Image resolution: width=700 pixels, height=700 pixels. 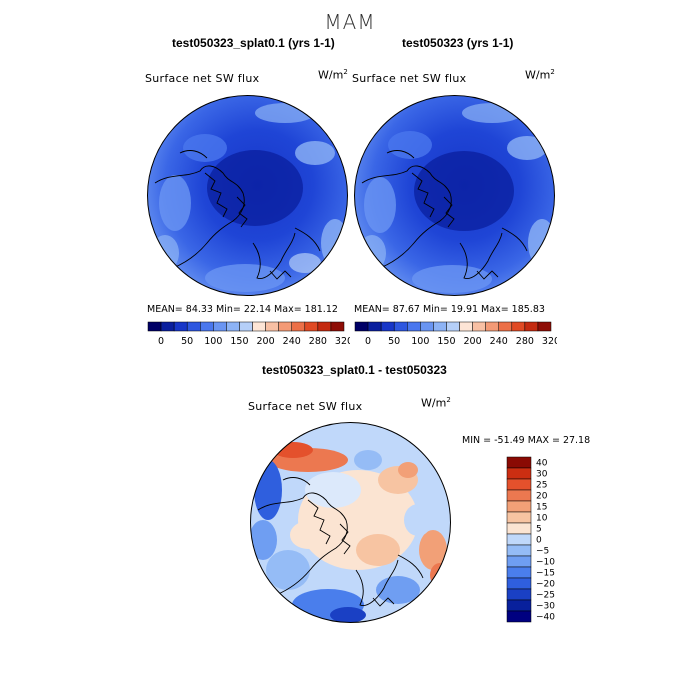 What do you see at coordinates (292, 341) in the screenshot?
I see `panel1-colorbar-tick-label: 240` at bounding box center [292, 341].